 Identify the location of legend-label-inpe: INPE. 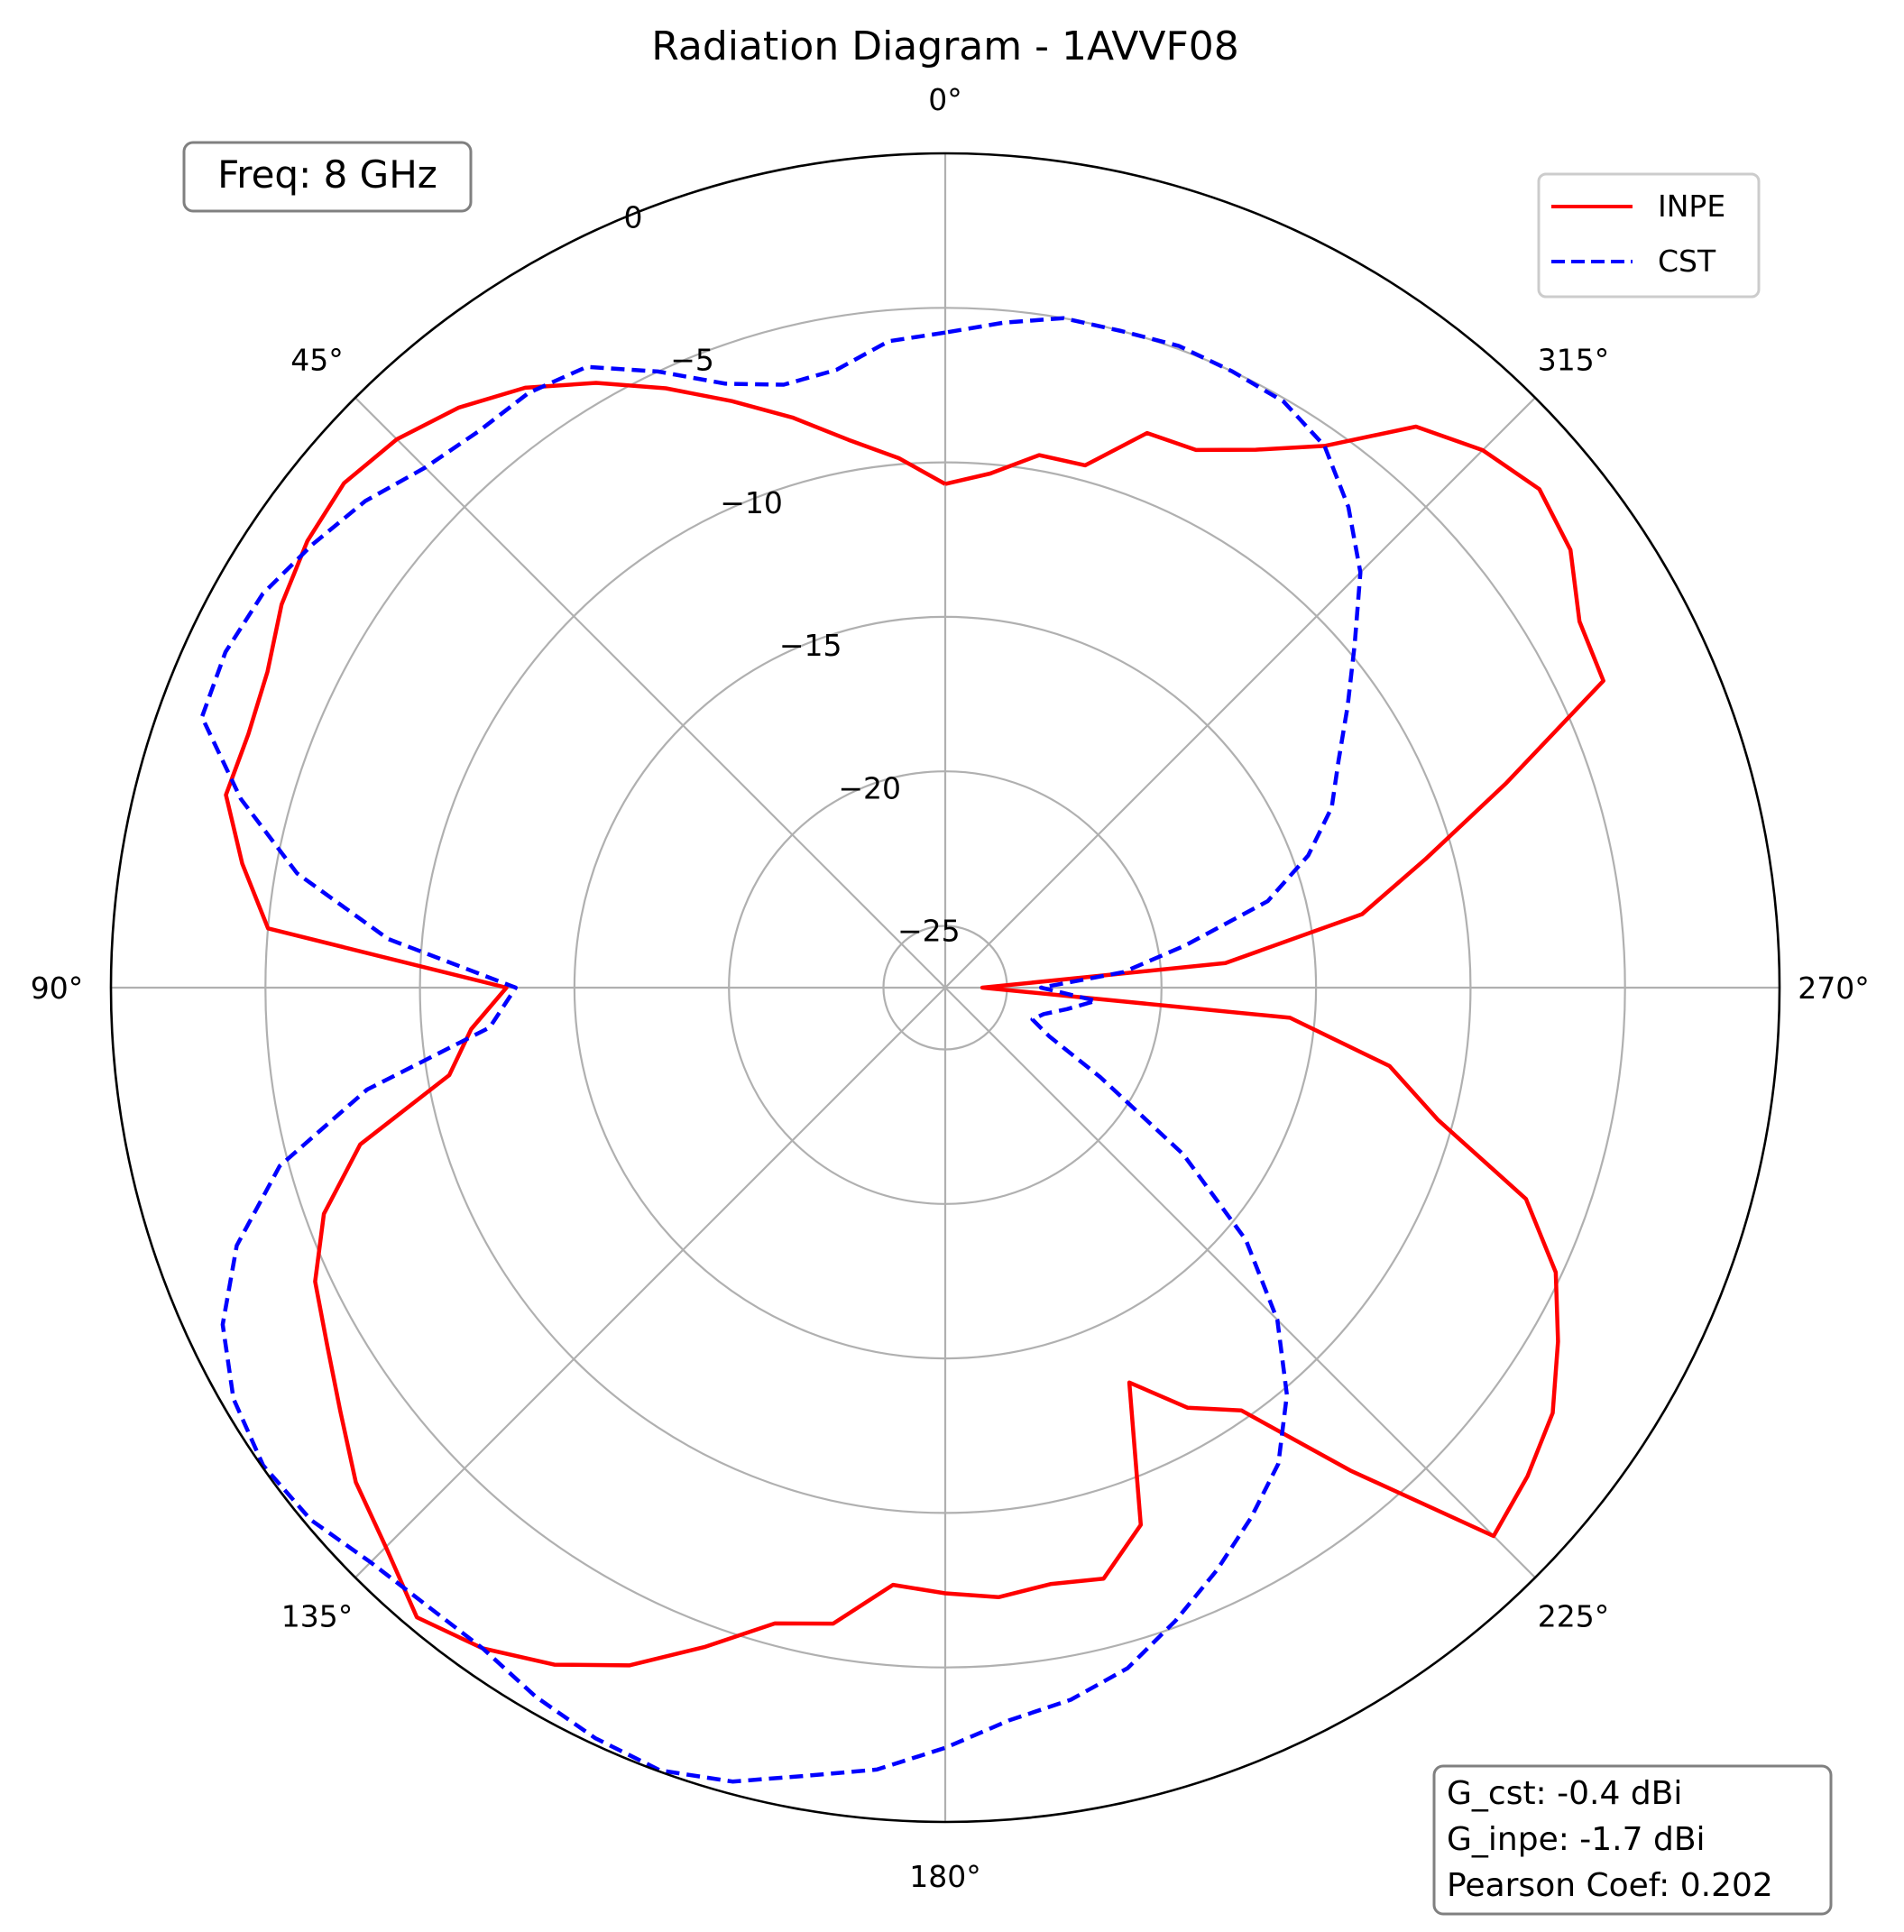
(1691, 207).